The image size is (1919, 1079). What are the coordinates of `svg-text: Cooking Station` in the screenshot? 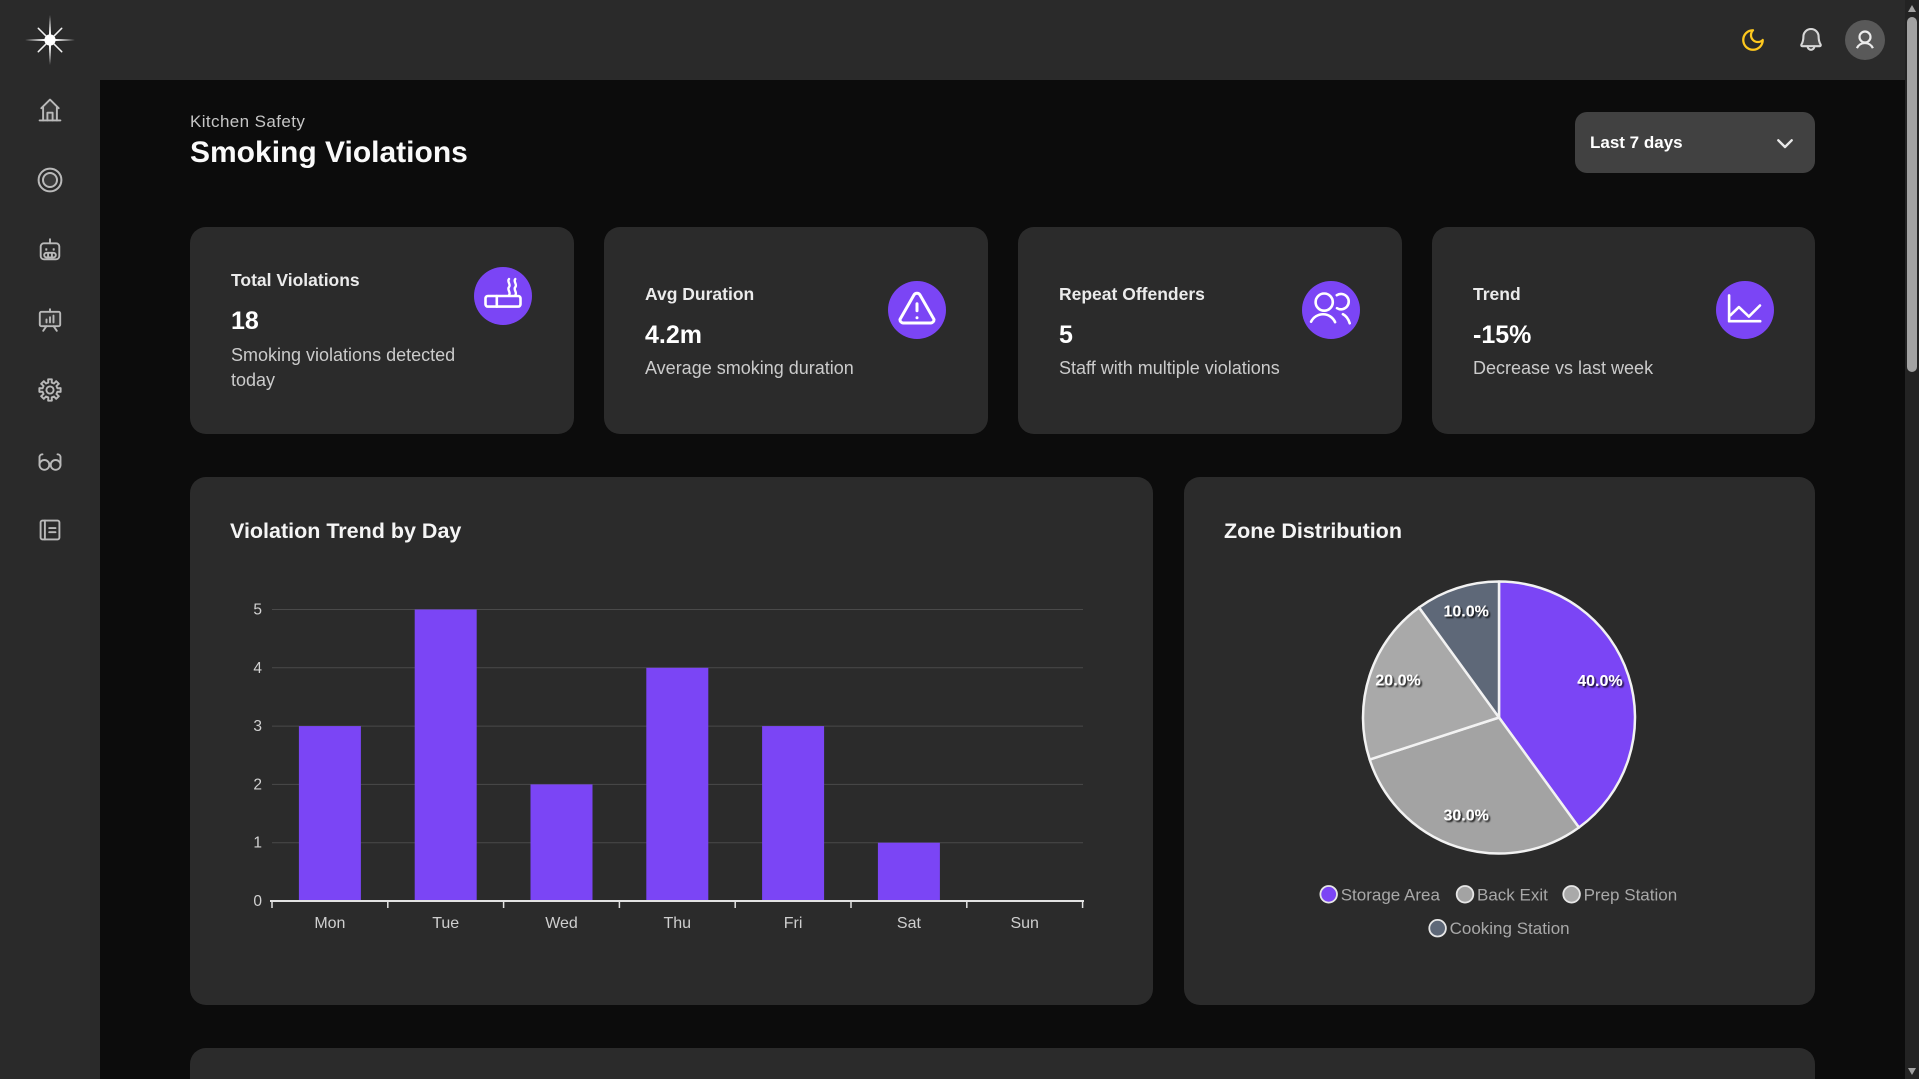 It's located at (1510, 928).